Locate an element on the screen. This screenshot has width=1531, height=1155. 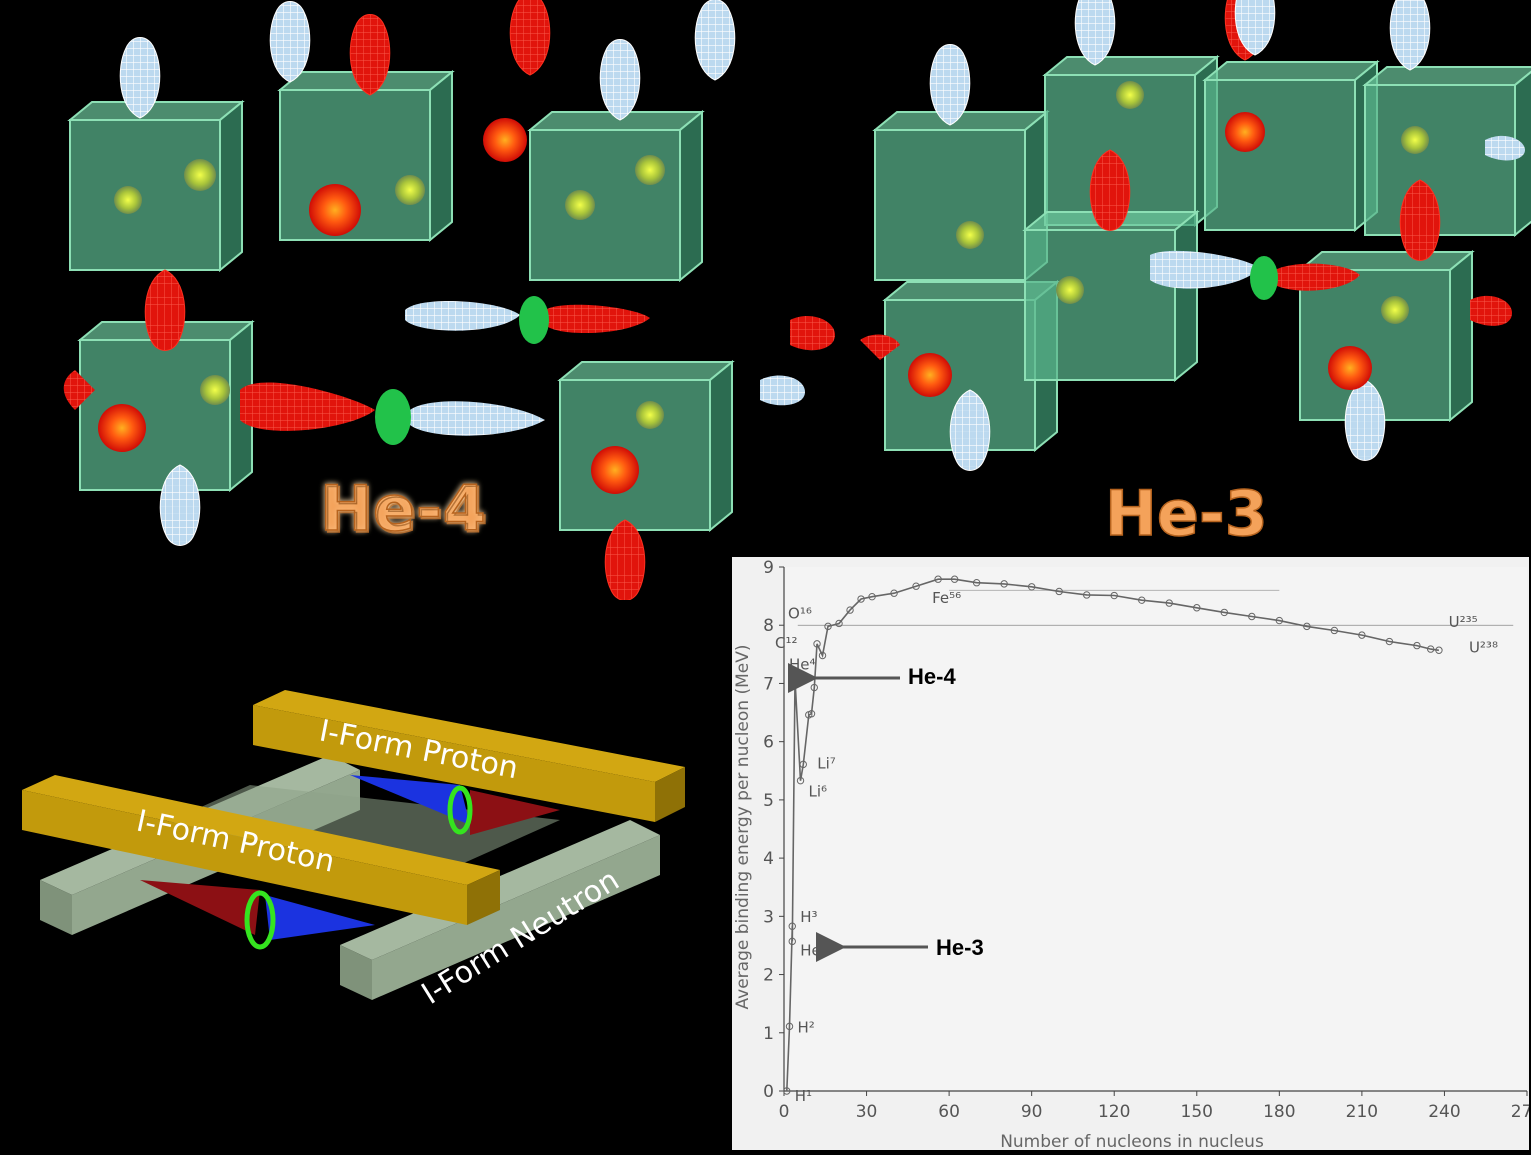
x-tick-label: 150 is located at coordinates (1197, 1112).